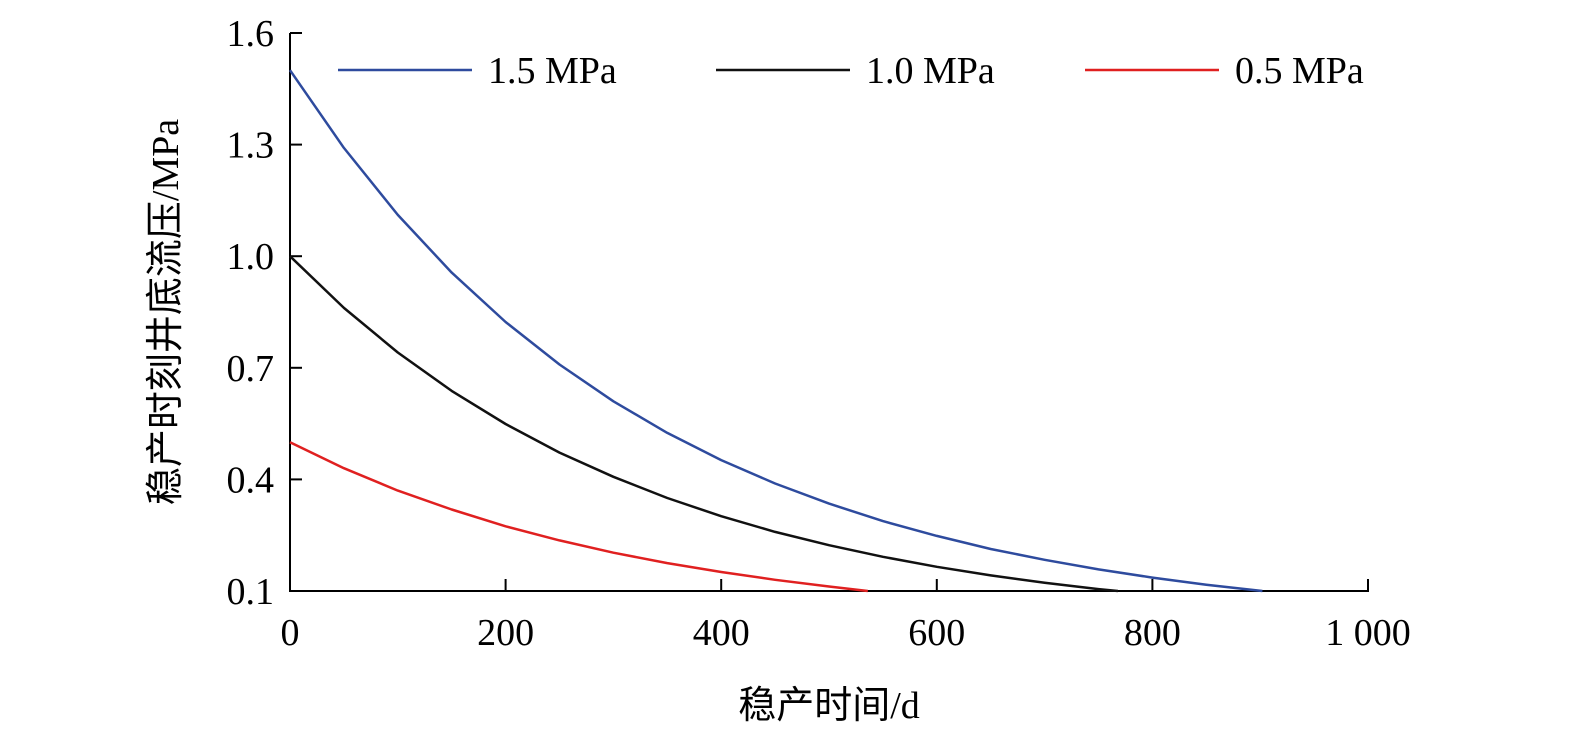 This screenshot has height=741, width=1575. I want to click on y-tick-label: 0.1, so click(251, 592).